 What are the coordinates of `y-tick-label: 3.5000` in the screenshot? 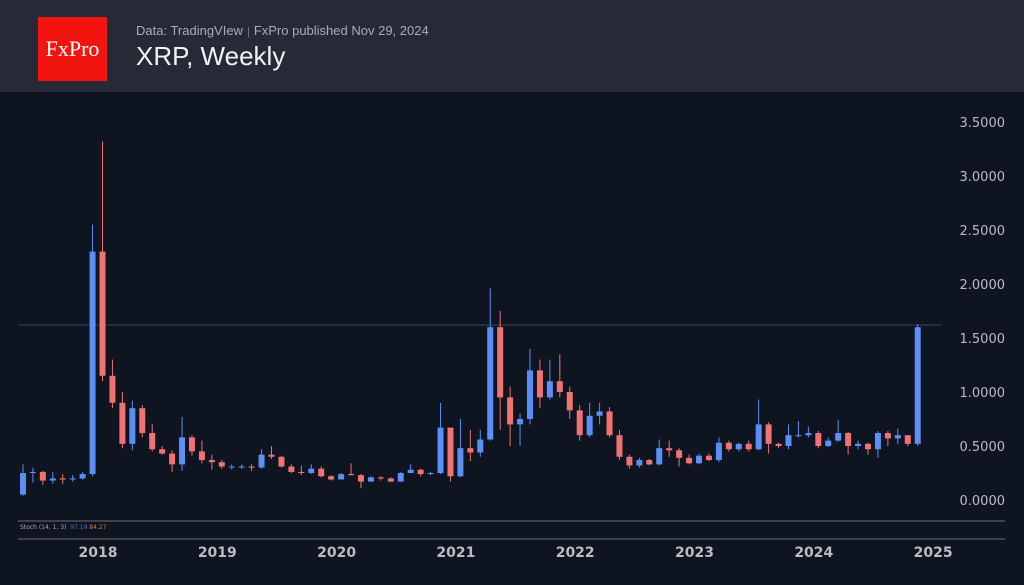 It's located at (983, 123).